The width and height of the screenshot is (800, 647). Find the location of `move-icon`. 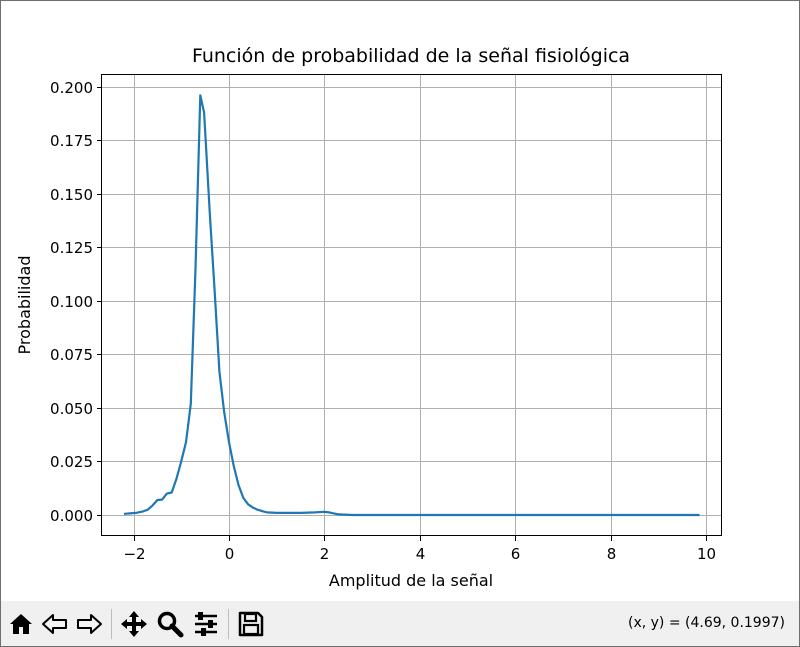

move-icon is located at coordinates (134, 624).